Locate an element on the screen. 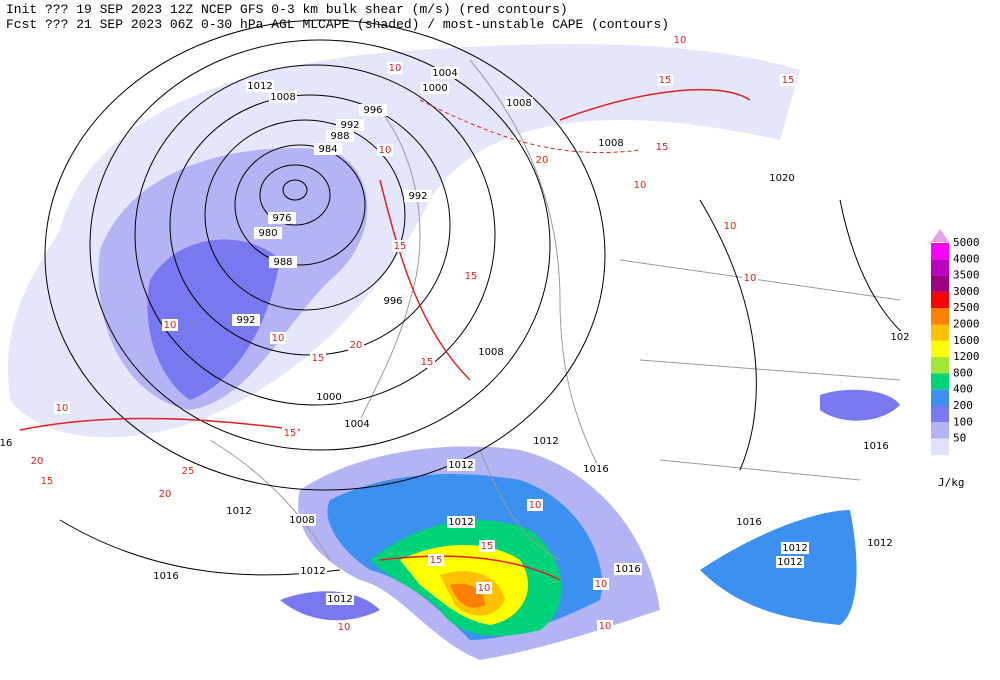 This screenshot has height=680, width=1000. shear-label: 25 is located at coordinates (188, 471).